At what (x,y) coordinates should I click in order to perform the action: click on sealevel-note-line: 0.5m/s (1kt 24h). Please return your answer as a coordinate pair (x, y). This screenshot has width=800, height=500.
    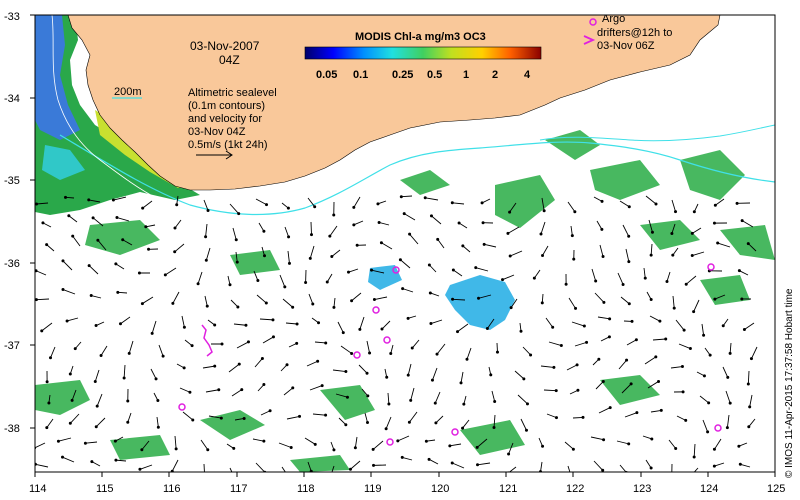
    Looking at the image, I should click on (227, 145).